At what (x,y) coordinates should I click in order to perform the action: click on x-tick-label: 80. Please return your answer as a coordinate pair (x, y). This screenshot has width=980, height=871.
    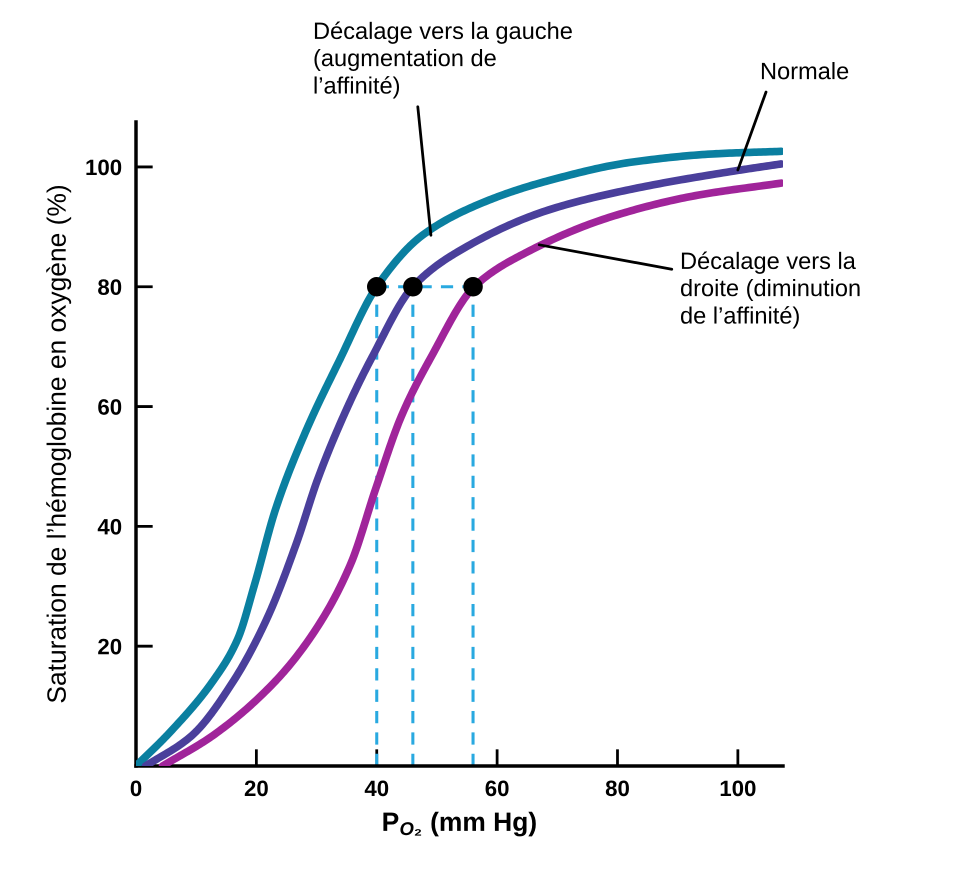
    Looking at the image, I should click on (617, 788).